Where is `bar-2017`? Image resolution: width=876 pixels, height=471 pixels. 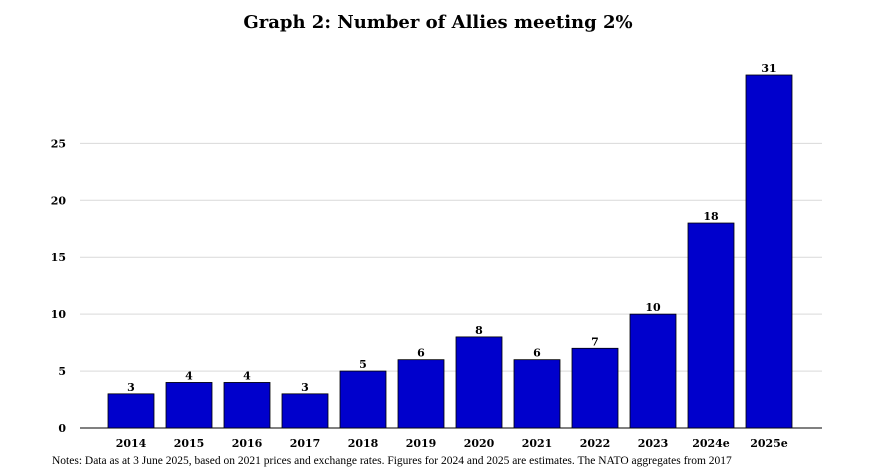
bar-2017 is located at coordinates (305, 411).